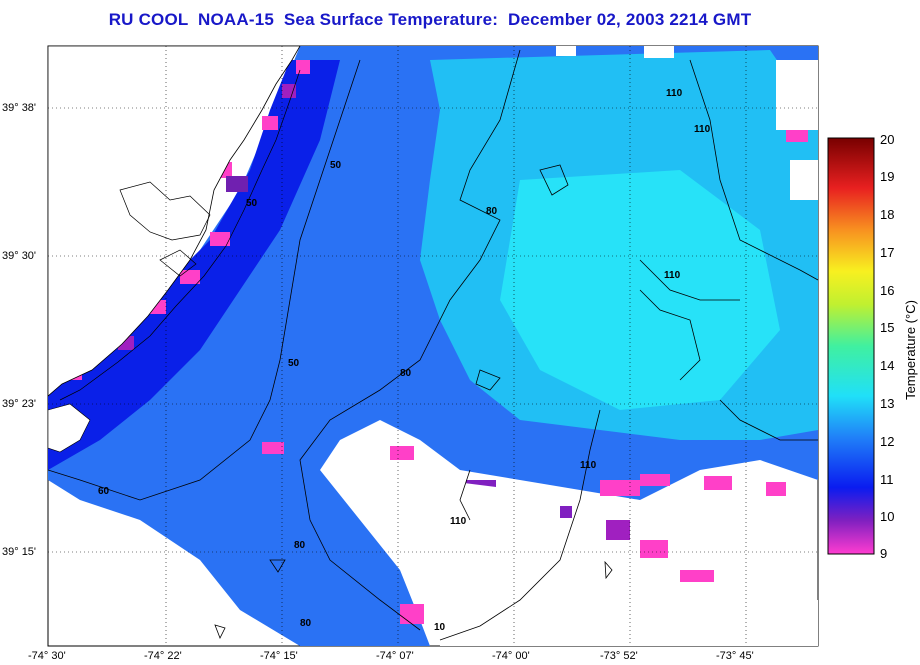 This screenshot has height=665, width=920. What do you see at coordinates (887, 290) in the screenshot?
I see `colorbar-tick: 16` at bounding box center [887, 290].